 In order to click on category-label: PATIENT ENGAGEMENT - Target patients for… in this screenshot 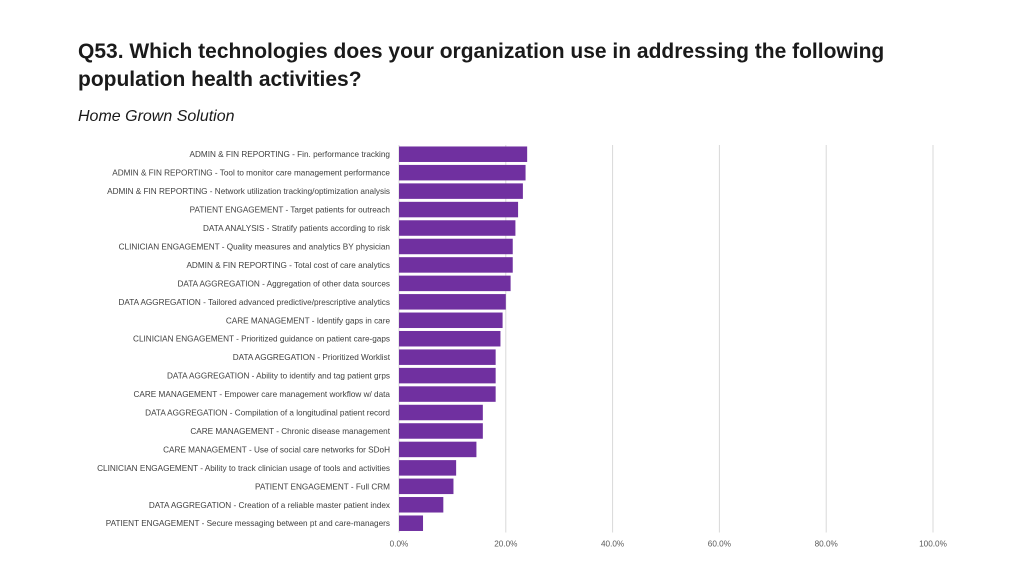, I will do `click(290, 210)`.